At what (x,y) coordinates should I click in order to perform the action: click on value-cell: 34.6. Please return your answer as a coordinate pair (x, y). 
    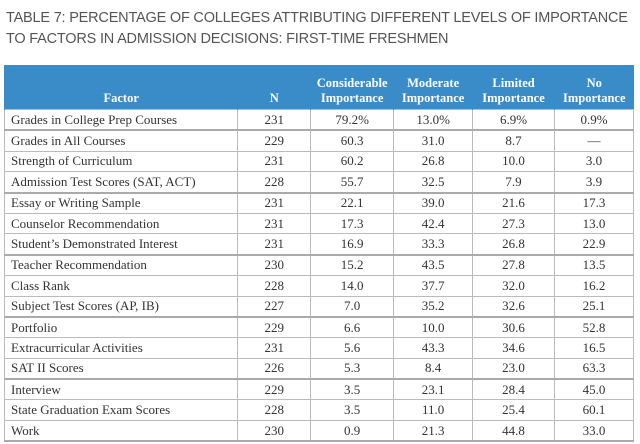
    Looking at the image, I should click on (513, 348).